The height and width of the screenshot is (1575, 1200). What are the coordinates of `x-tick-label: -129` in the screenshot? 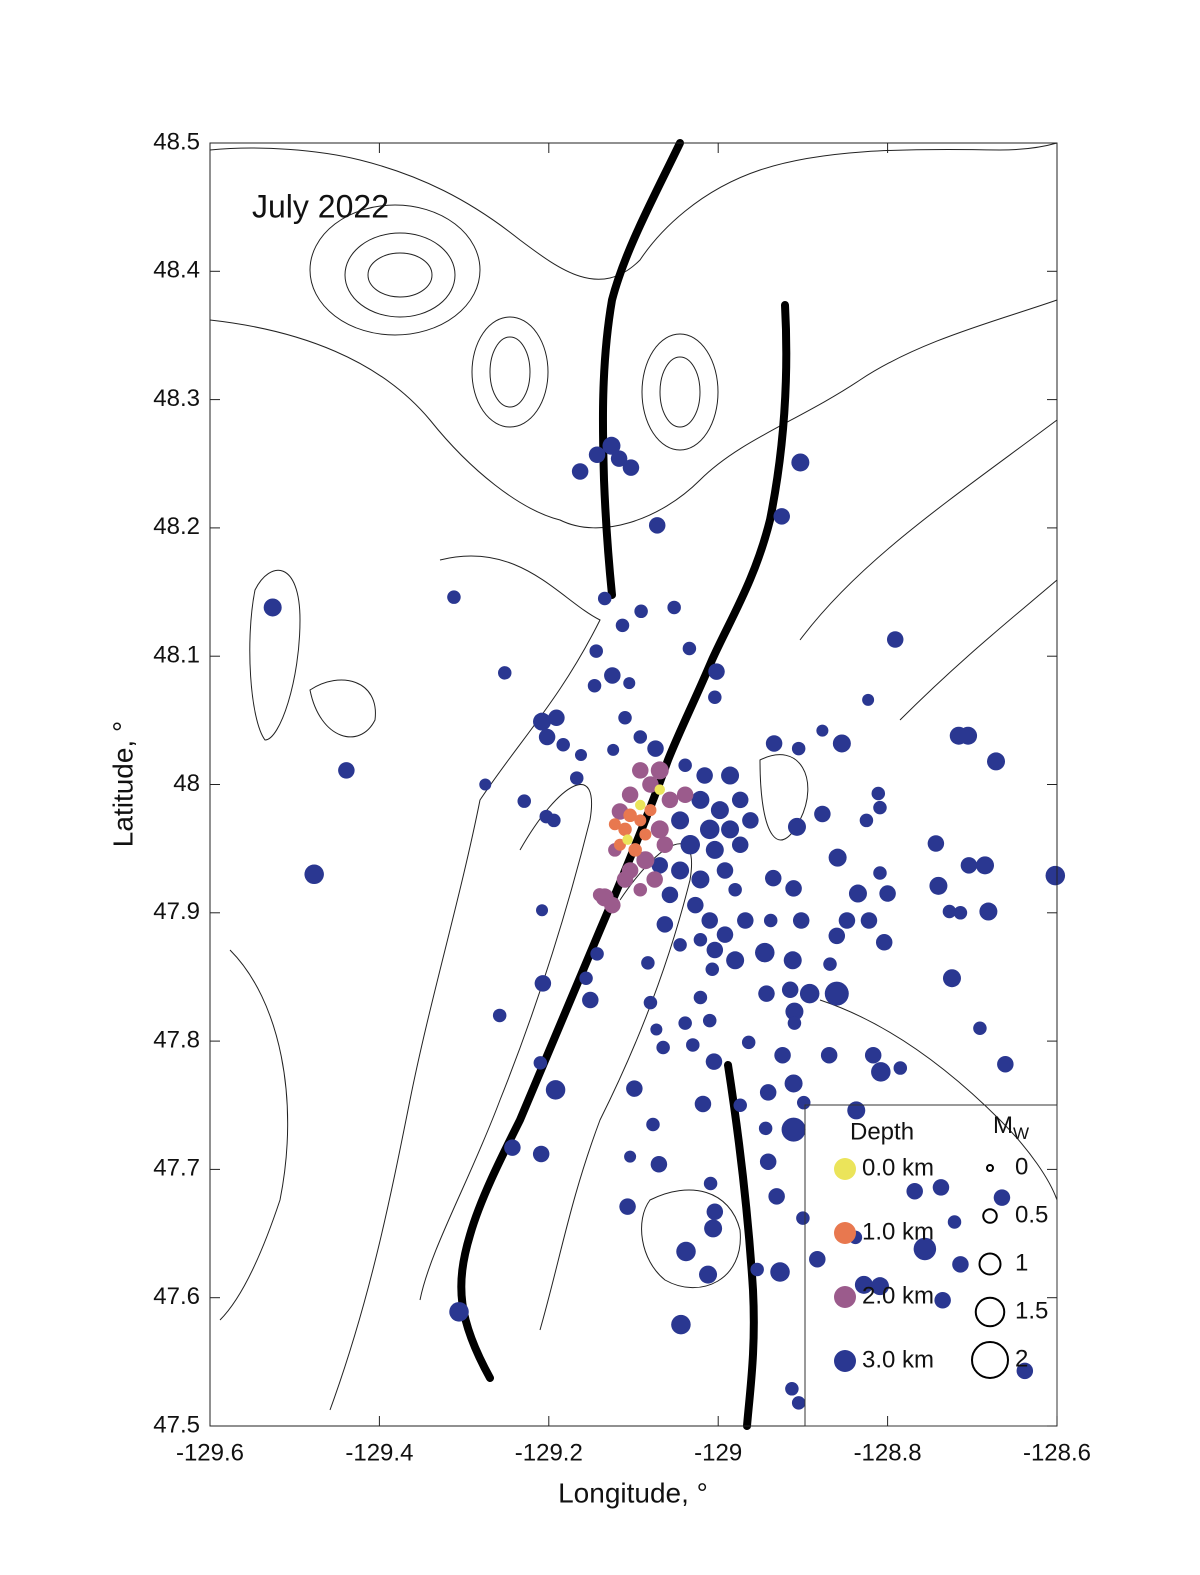 It's located at (718, 1452).